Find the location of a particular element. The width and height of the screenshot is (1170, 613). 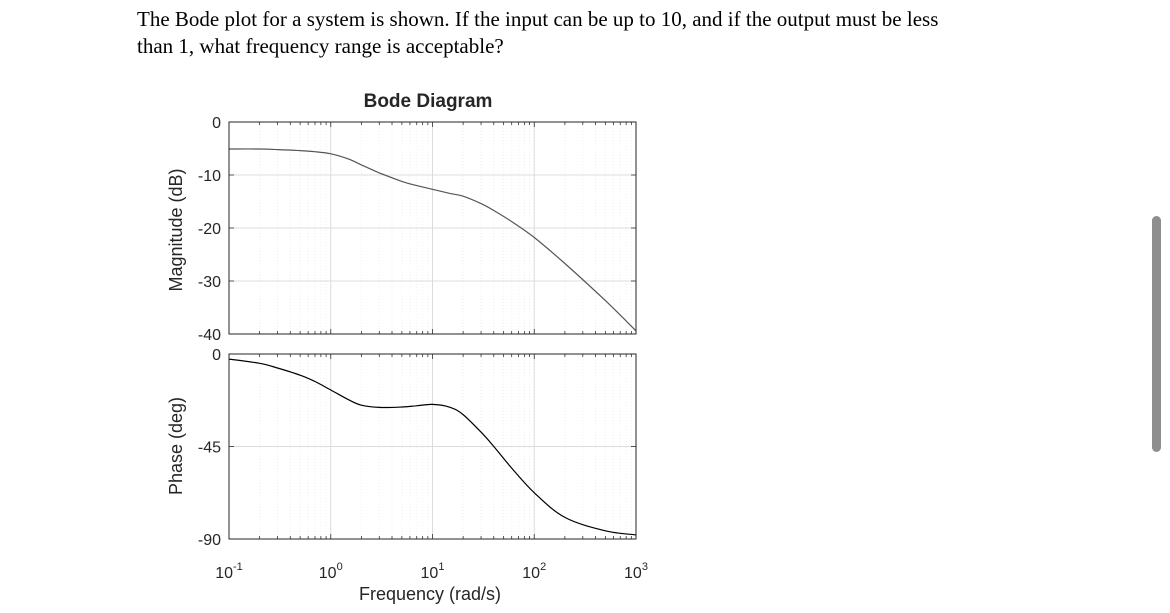

magnitude-curve is located at coordinates (432, 240).